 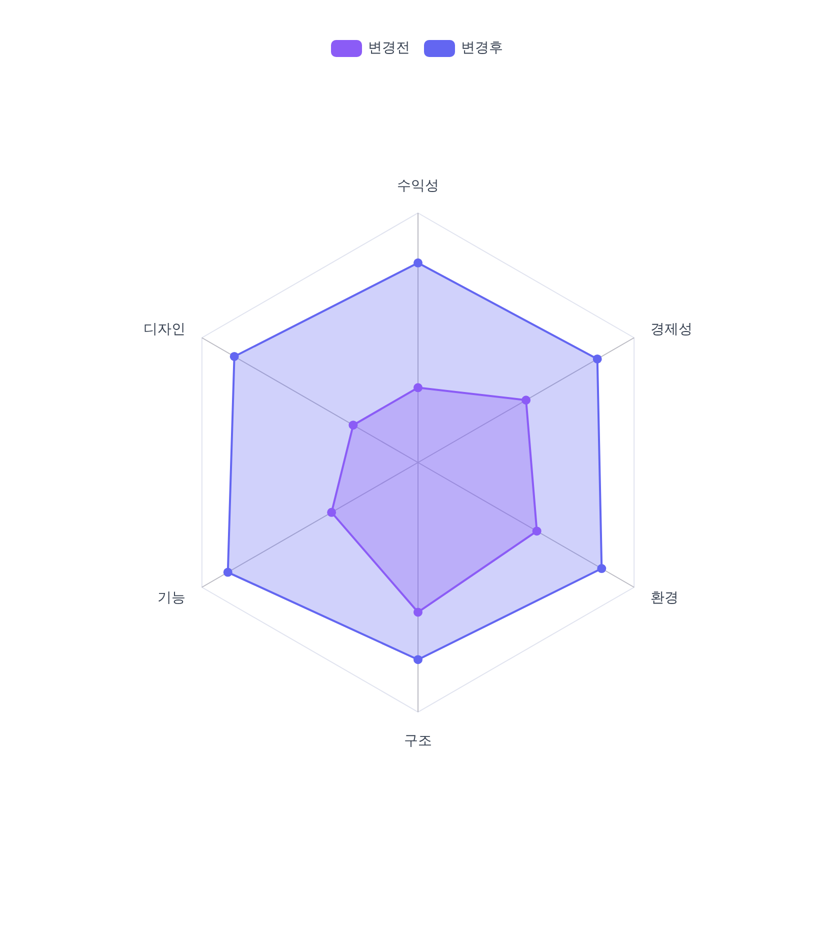 What do you see at coordinates (418, 741) in the screenshot?
I see `spoke-label: 구조` at bounding box center [418, 741].